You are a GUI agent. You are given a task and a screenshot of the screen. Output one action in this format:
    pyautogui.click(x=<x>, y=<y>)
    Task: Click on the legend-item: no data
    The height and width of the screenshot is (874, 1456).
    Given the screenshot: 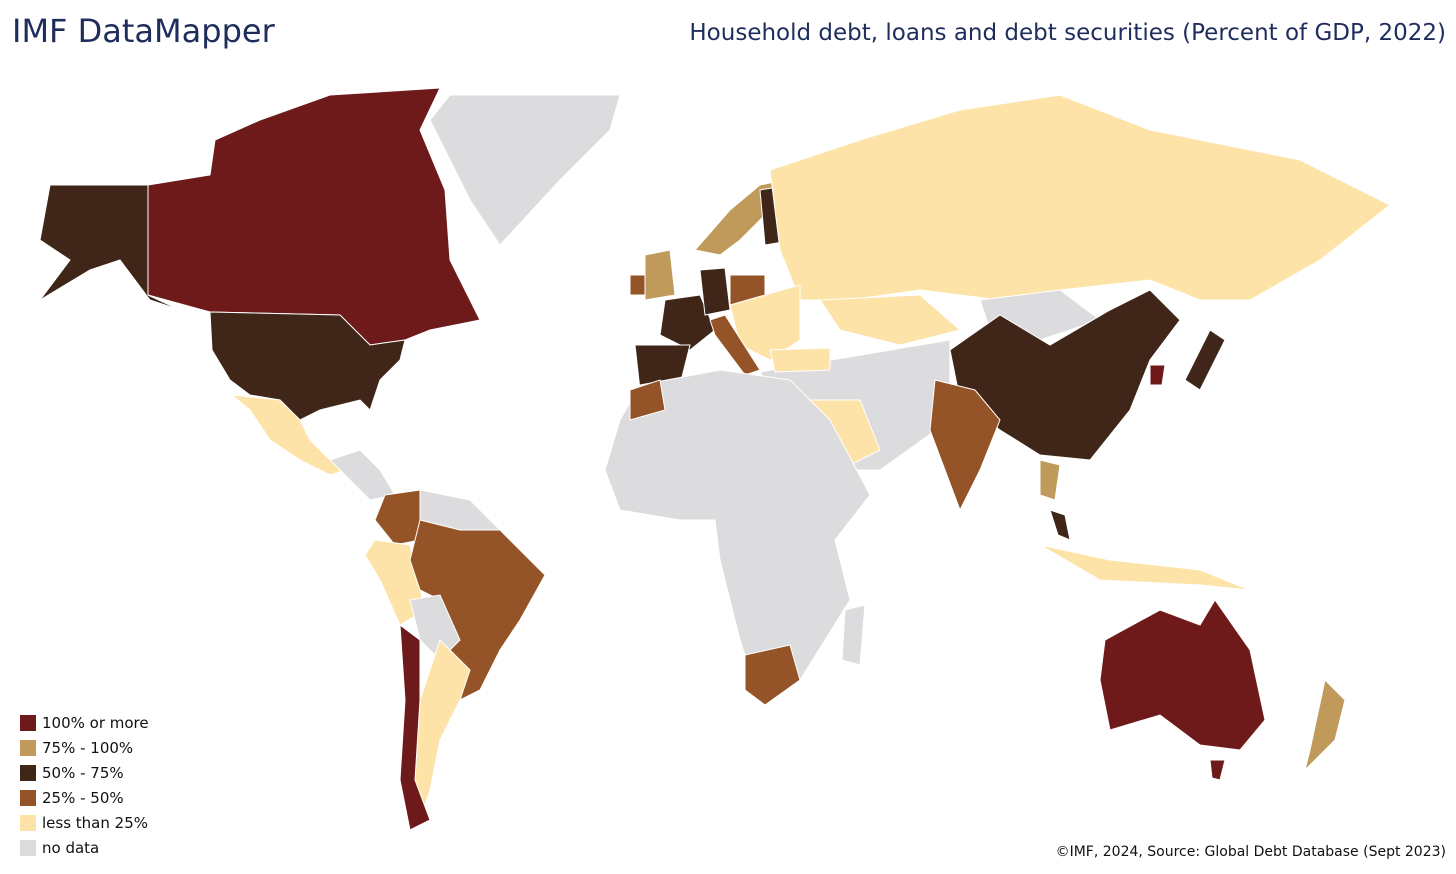 What is the action you would take?
    pyautogui.click(x=84, y=847)
    